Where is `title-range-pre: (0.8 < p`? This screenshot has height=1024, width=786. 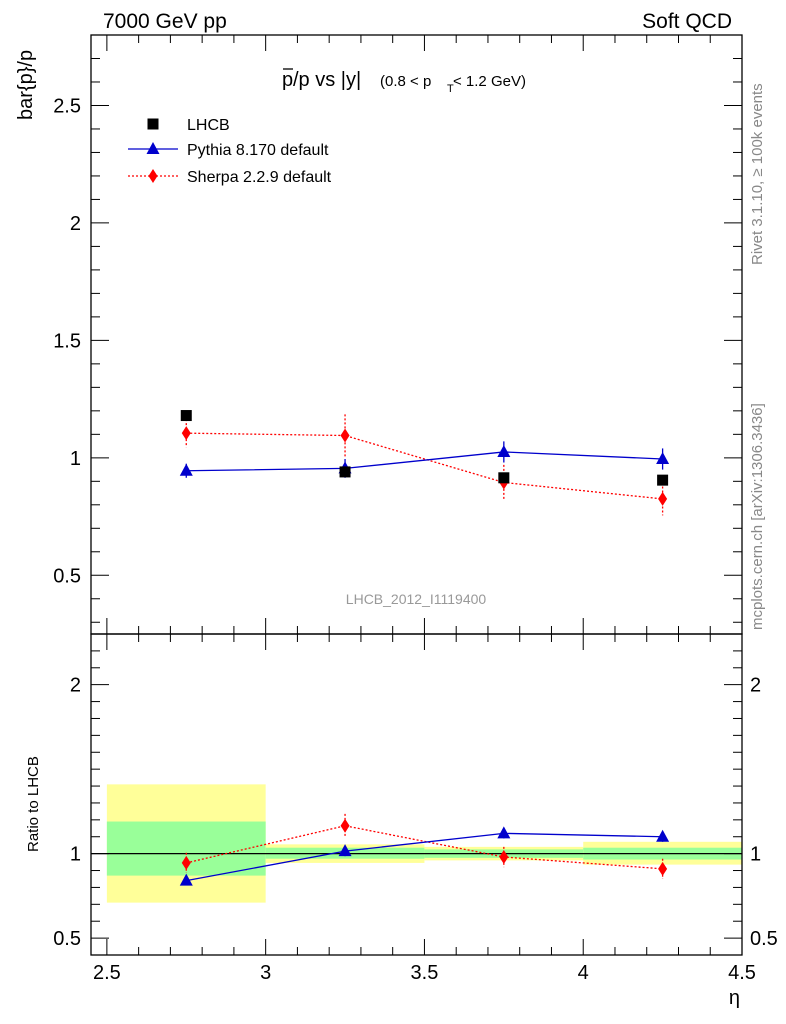 title-range-pre: (0.8 < p is located at coordinates (405, 81).